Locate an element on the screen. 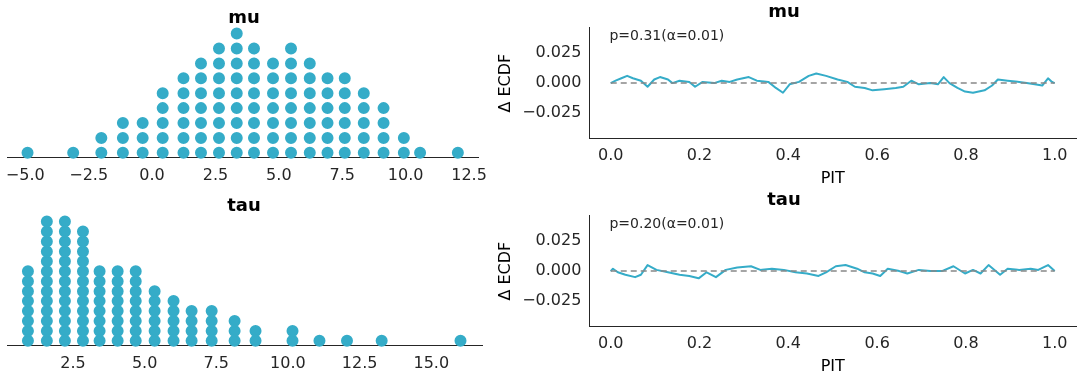 This screenshot has width=1080, height=376. annotation: p=0.20(α=0.01) is located at coordinates (667, 223).